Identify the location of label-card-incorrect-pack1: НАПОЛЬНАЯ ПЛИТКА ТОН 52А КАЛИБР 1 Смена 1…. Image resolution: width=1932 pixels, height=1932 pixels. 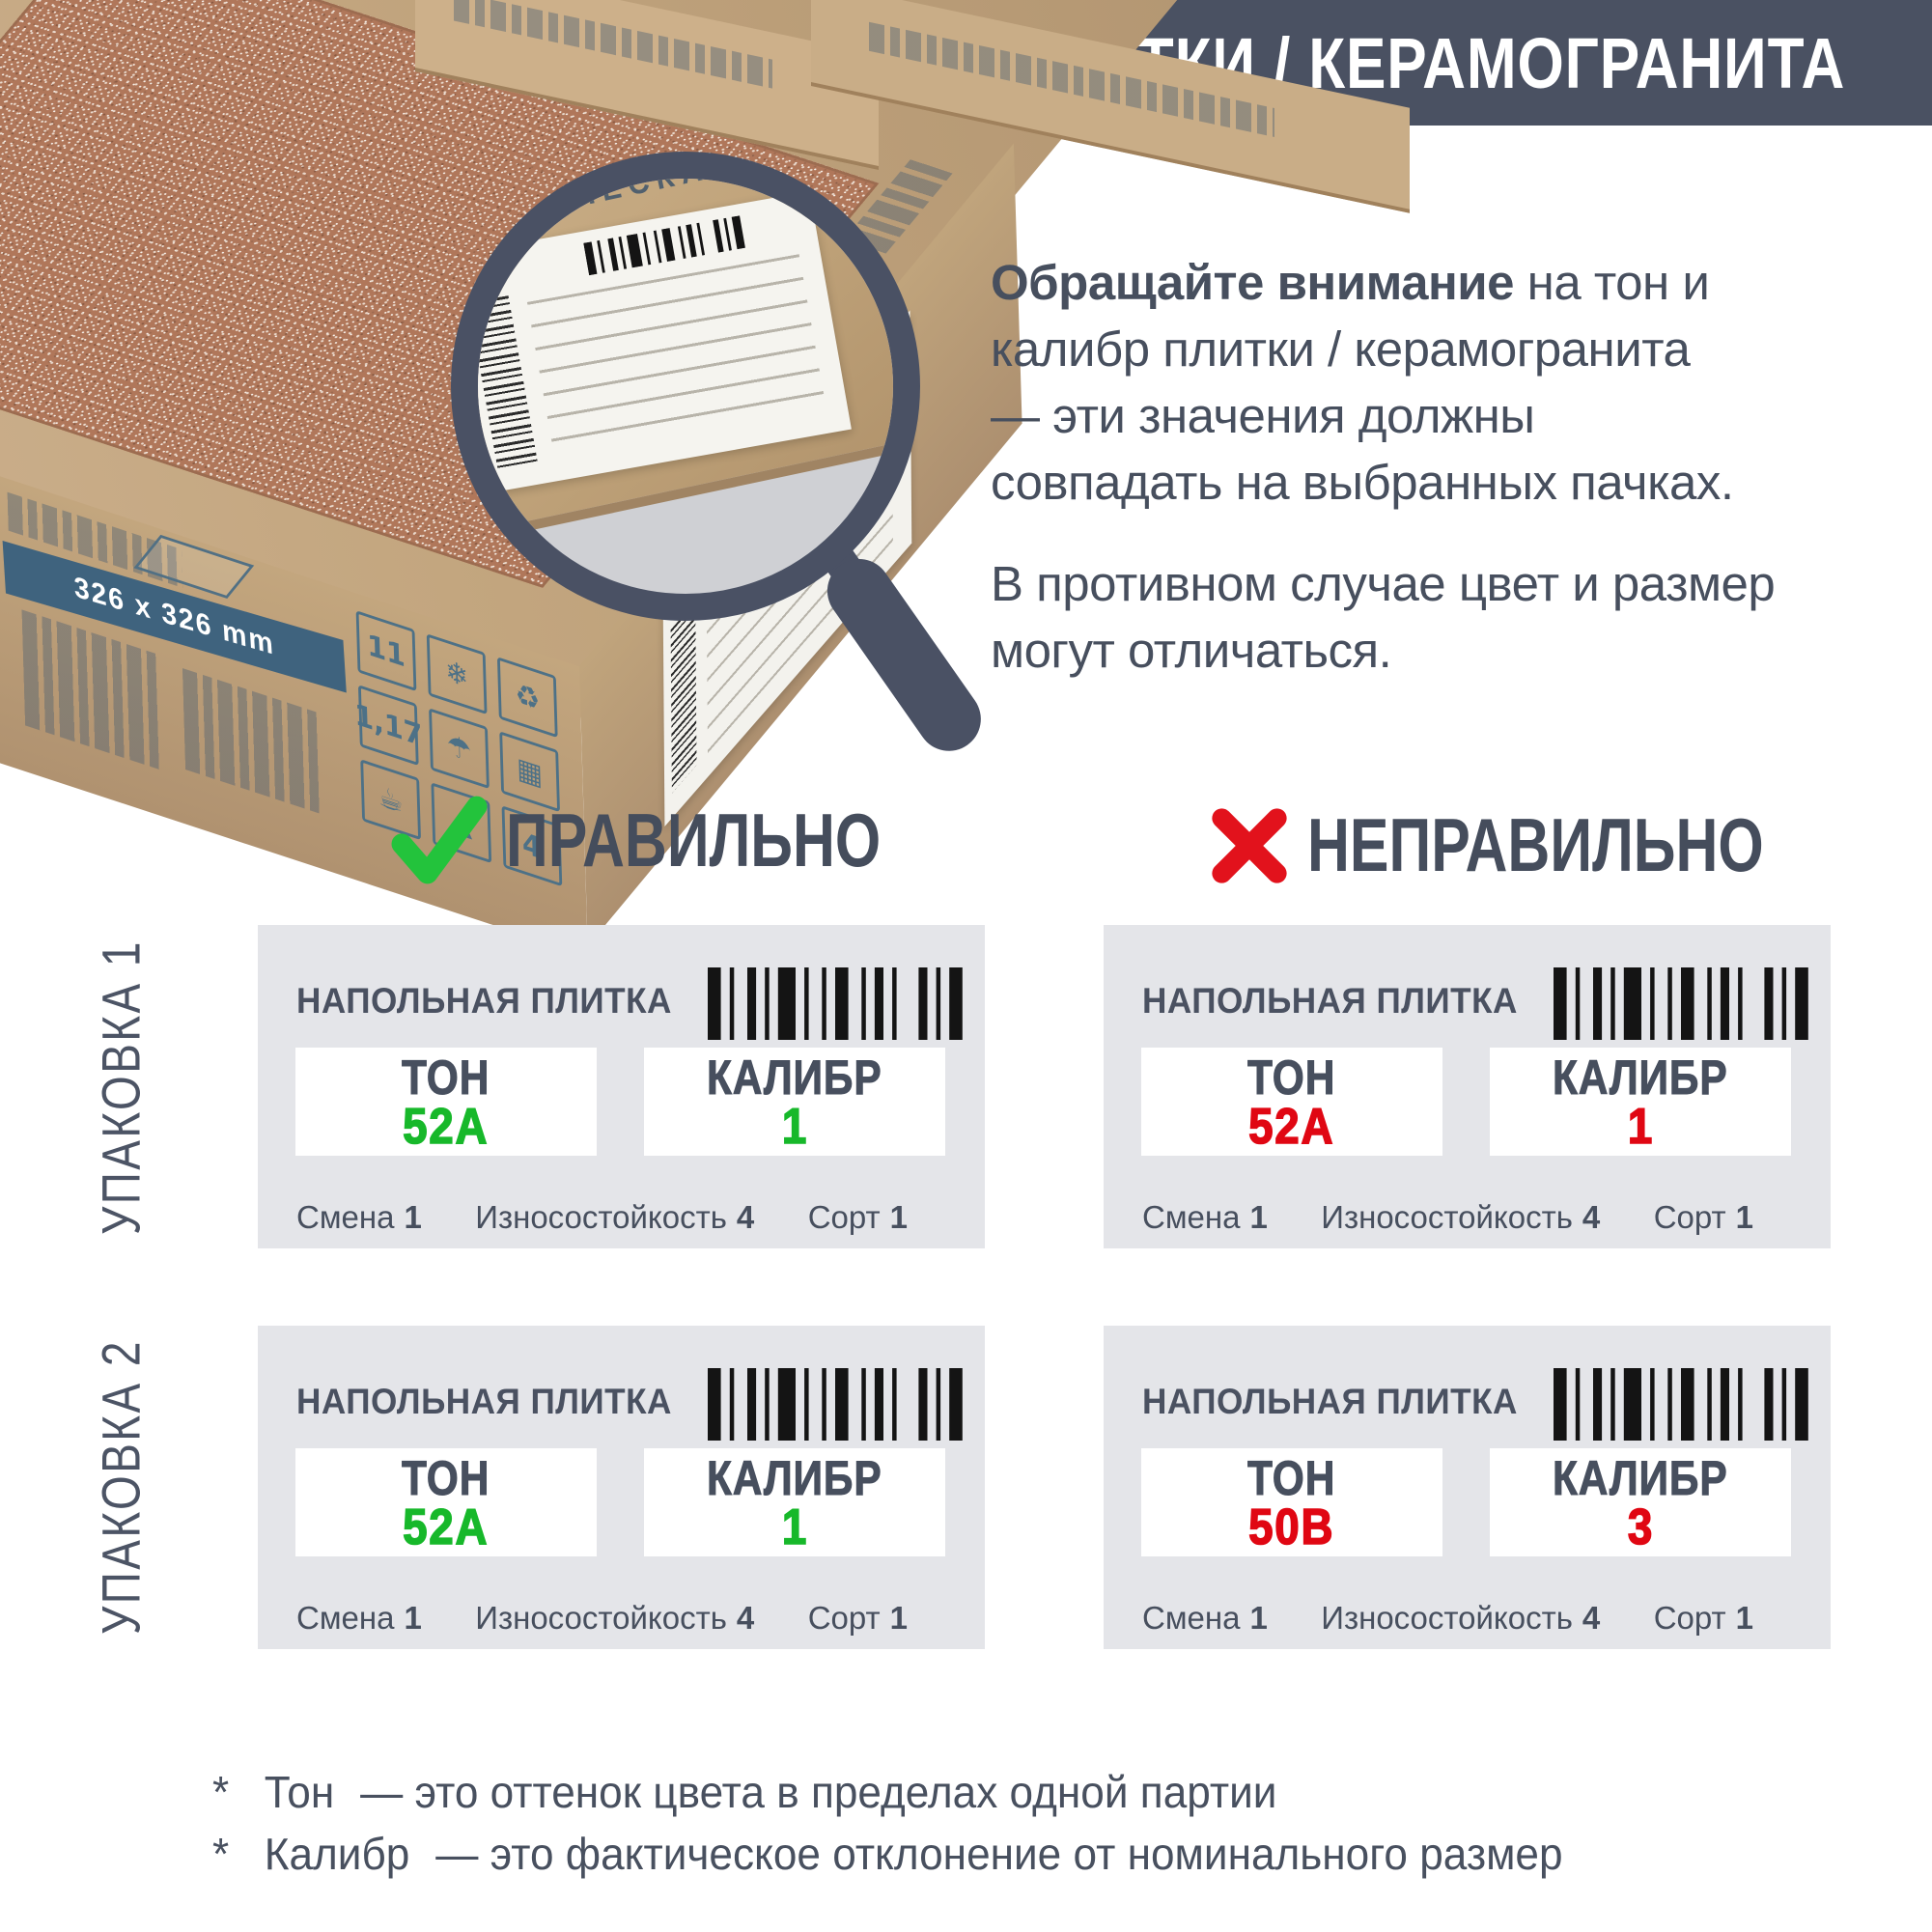
(1468, 1087).